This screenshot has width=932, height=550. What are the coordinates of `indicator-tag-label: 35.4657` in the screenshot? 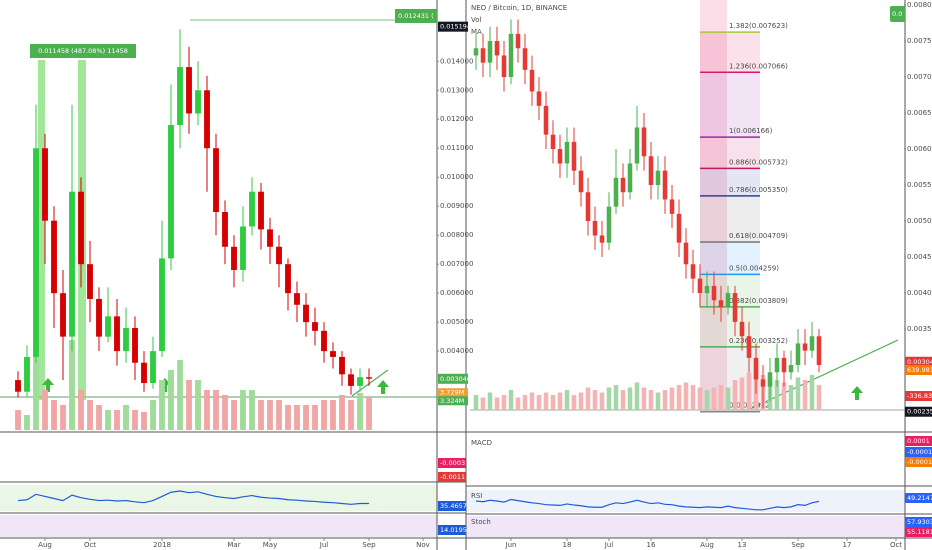 It's located at (453, 506).